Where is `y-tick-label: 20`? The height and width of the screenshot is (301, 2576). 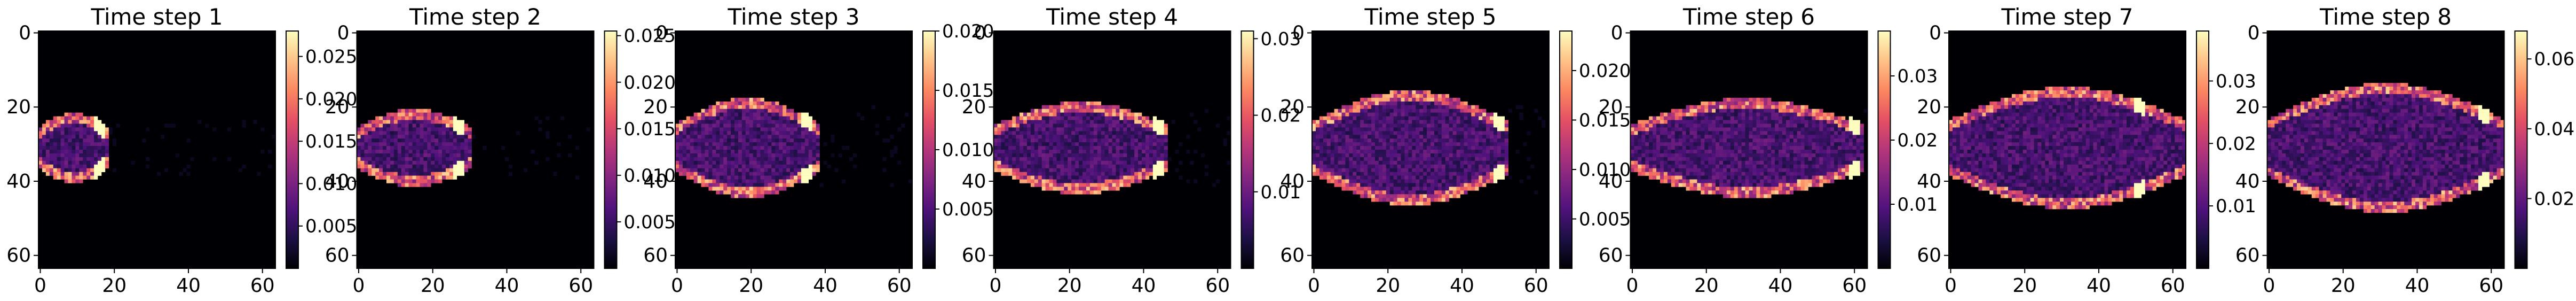
y-tick-label: 20 is located at coordinates (337, 107).